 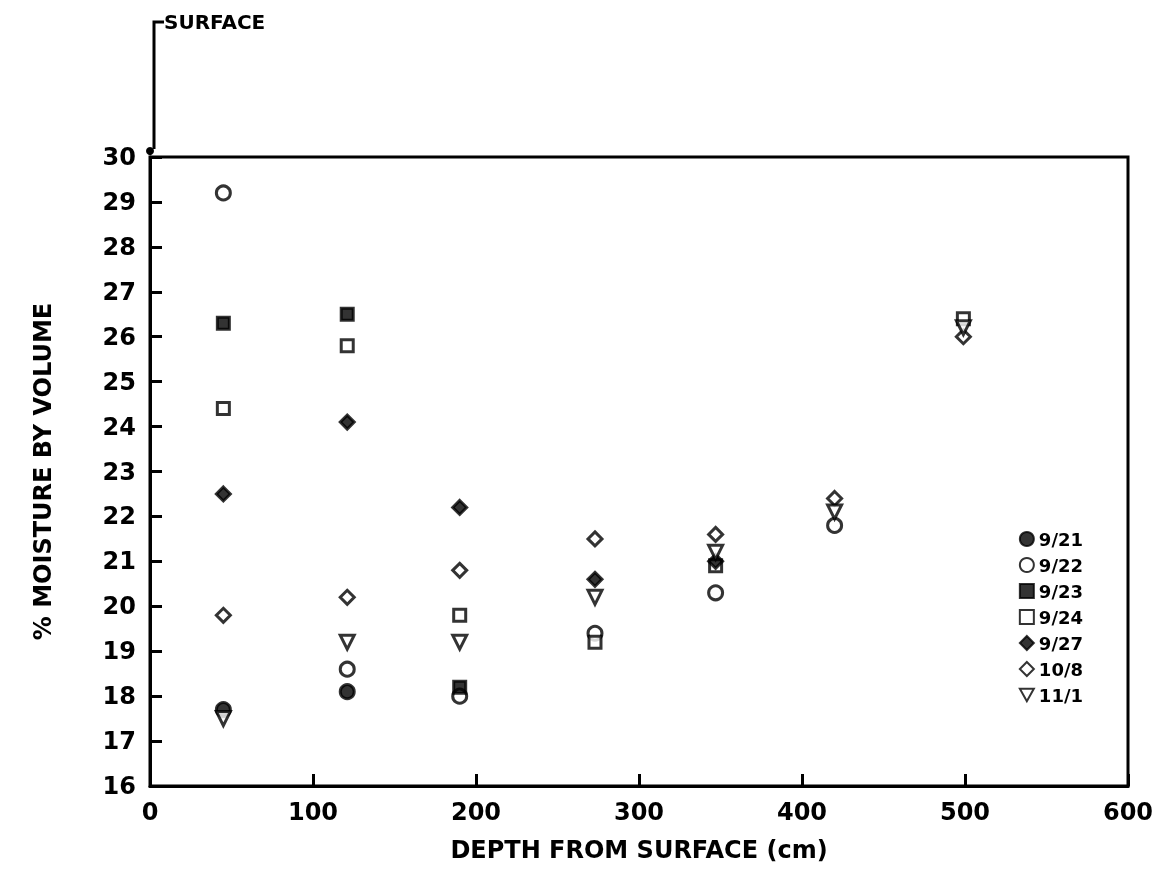 I want to click on text: SURFACE, so click(x=215, y=22).